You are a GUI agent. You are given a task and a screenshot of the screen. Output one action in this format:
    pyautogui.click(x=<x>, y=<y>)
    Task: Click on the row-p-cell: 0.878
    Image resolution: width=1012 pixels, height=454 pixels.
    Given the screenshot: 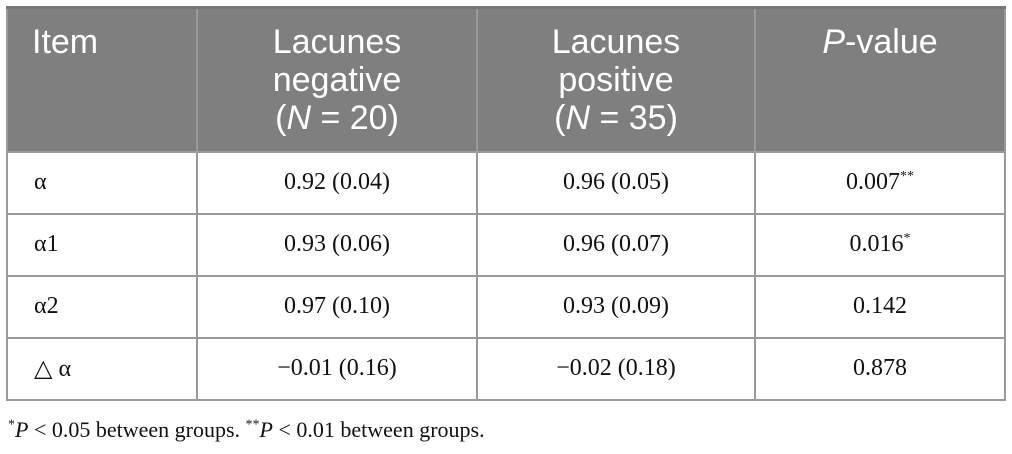 What is the action you would take?
    pyautogui.click(x=880, y=368)
    